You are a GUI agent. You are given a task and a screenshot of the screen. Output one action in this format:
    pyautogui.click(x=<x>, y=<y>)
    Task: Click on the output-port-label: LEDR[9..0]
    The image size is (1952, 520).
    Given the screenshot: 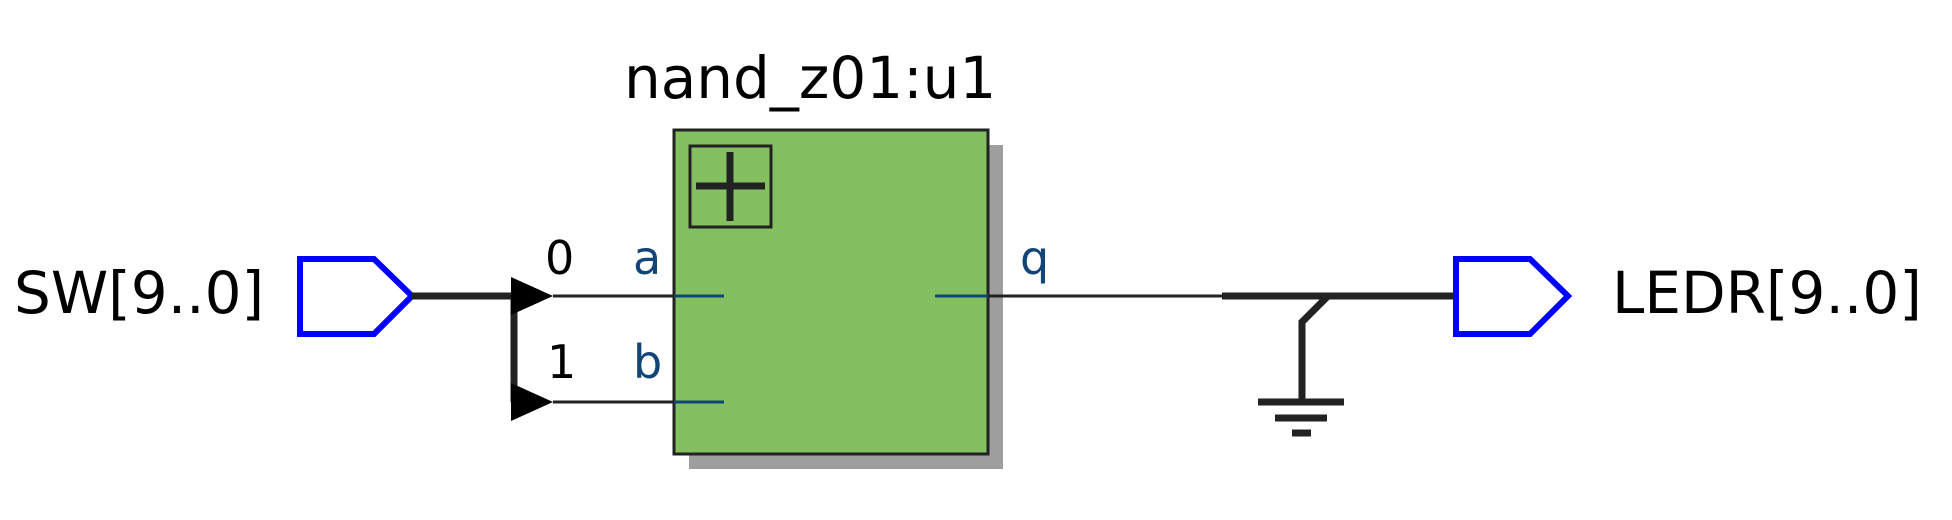 What is the action you would take?
    pyautogui.click(x=1767, y=293)
    